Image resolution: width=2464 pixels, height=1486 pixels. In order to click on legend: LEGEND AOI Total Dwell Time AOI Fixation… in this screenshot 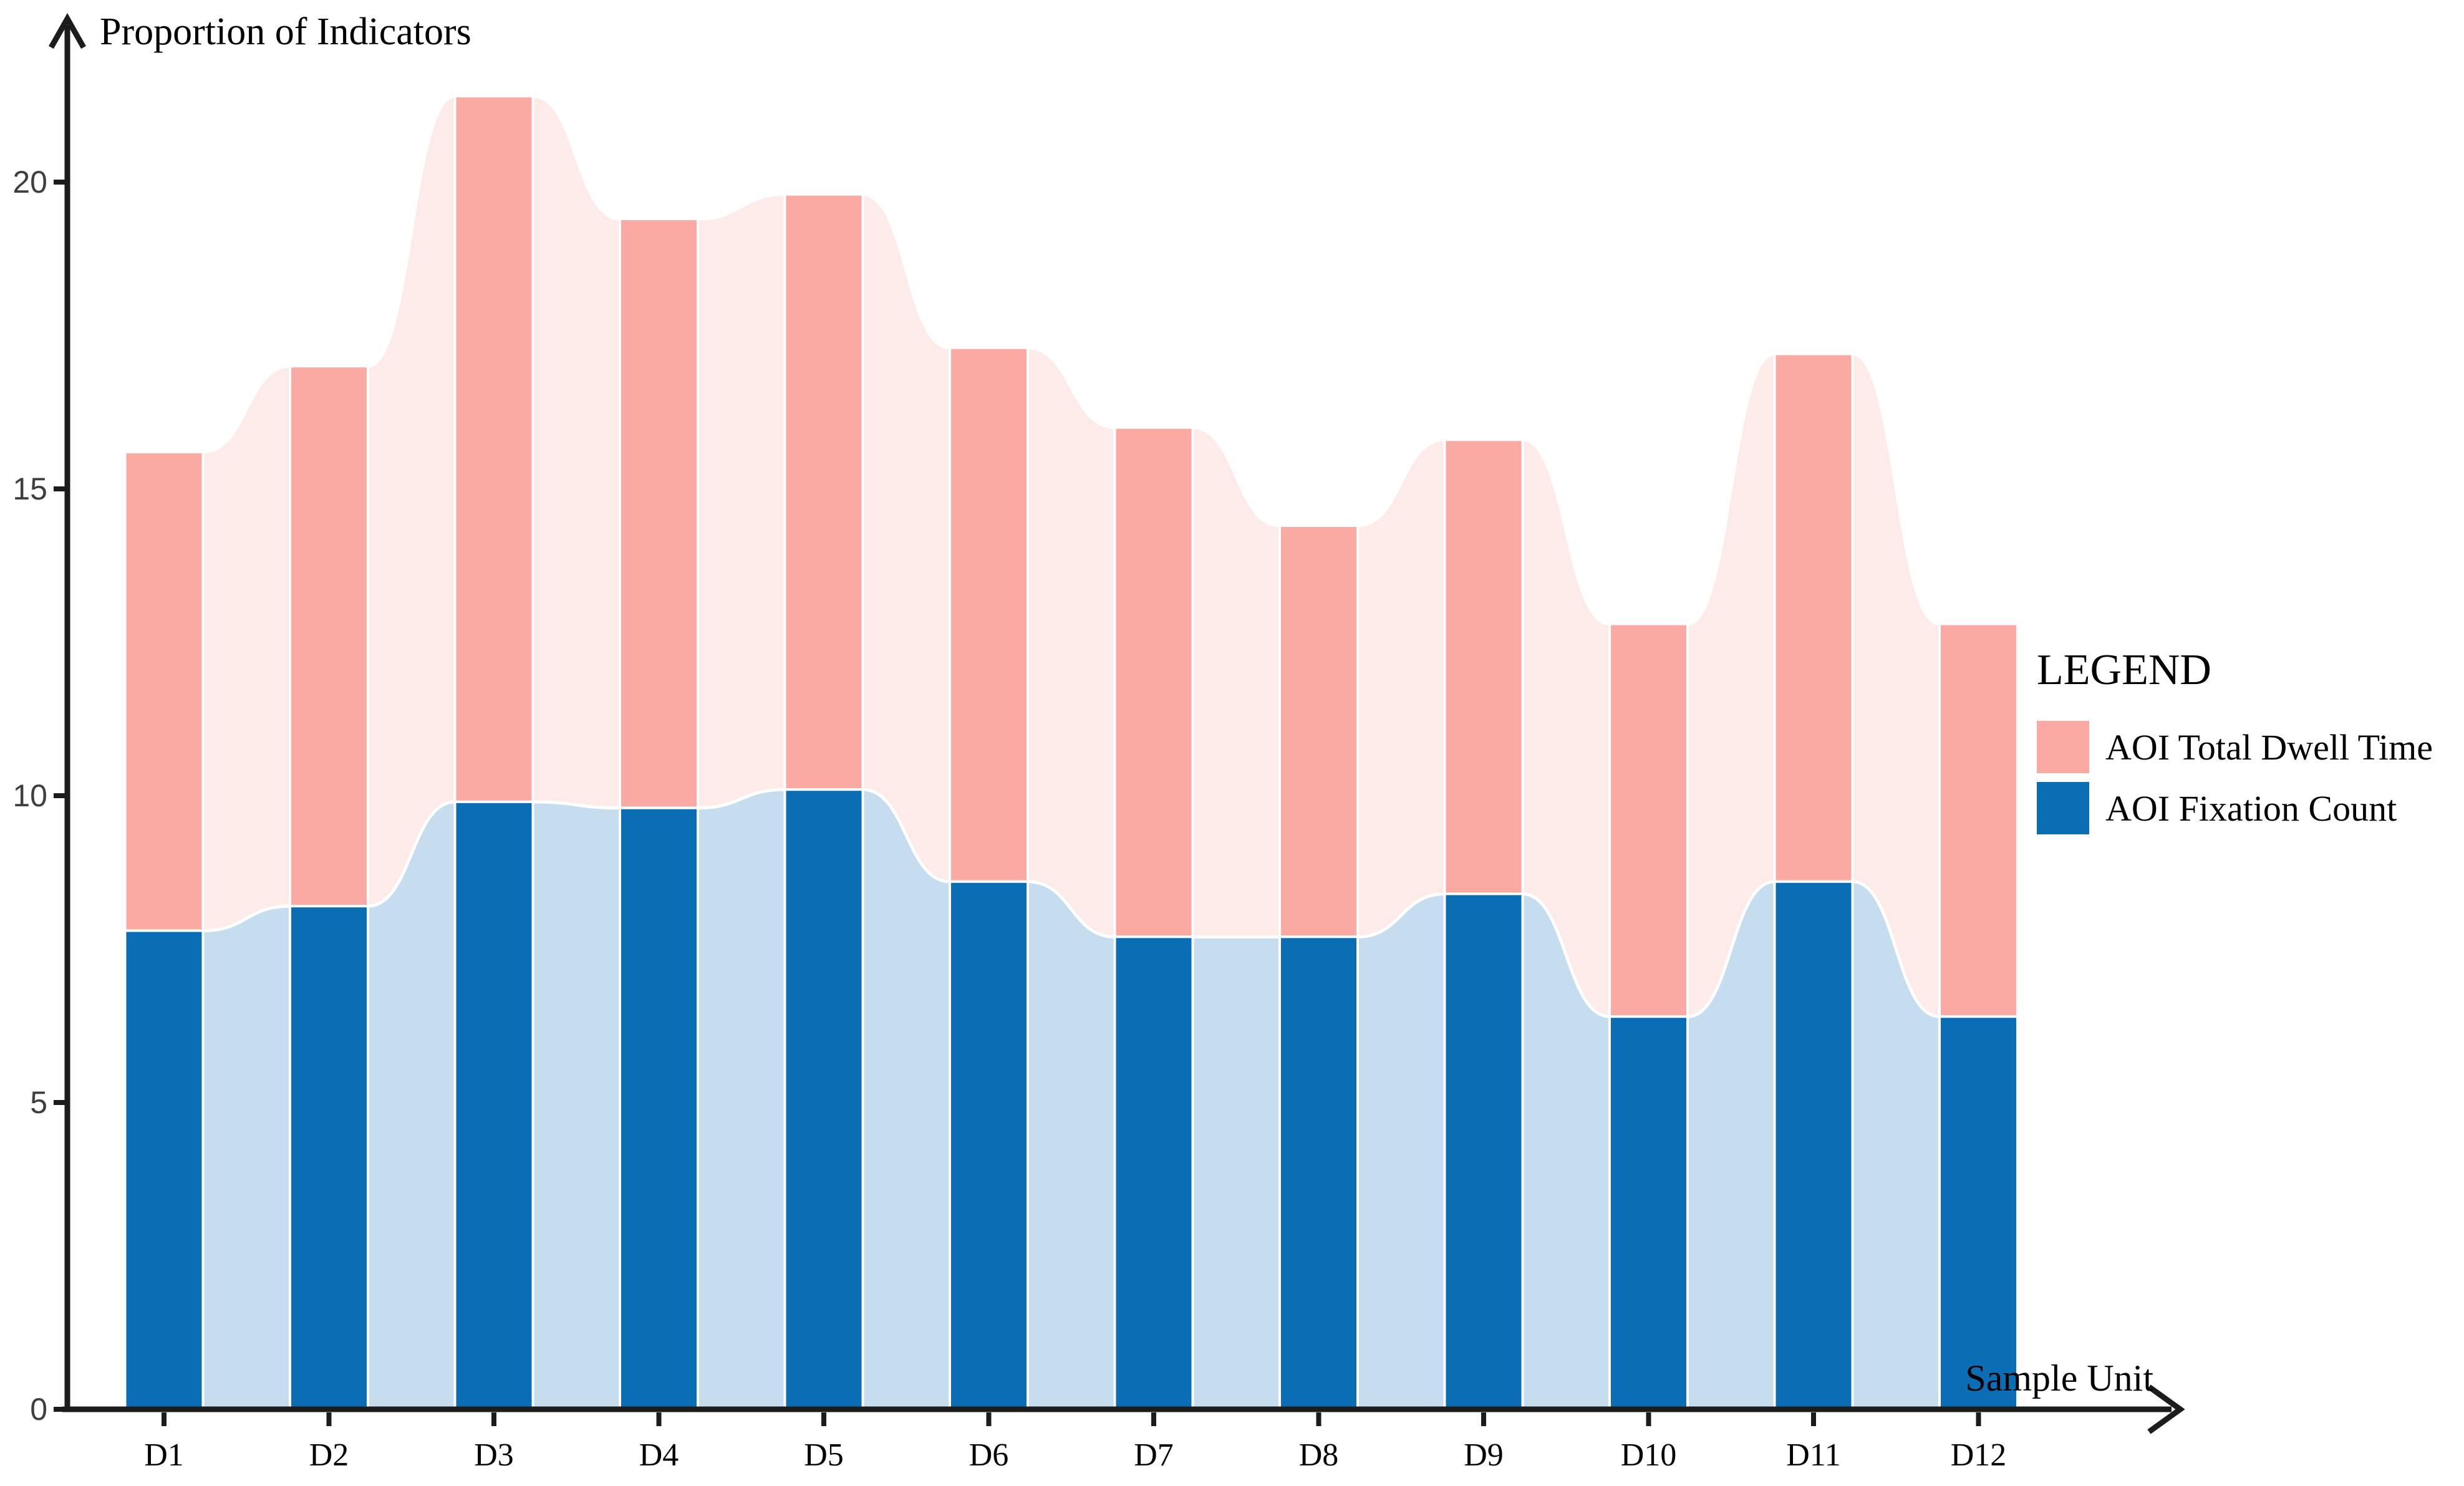, I will do `click(2250, 746)`.